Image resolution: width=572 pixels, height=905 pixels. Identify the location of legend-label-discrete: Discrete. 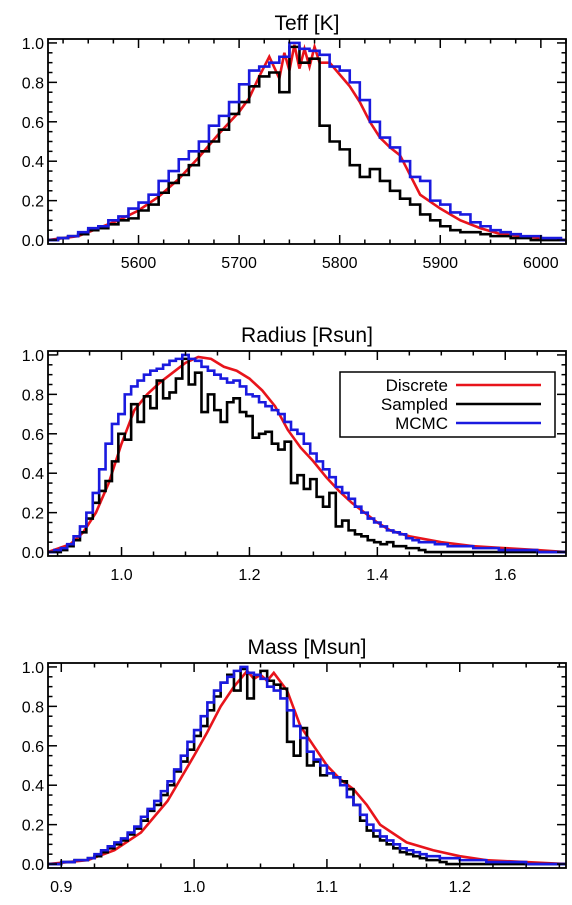
(417, 385).